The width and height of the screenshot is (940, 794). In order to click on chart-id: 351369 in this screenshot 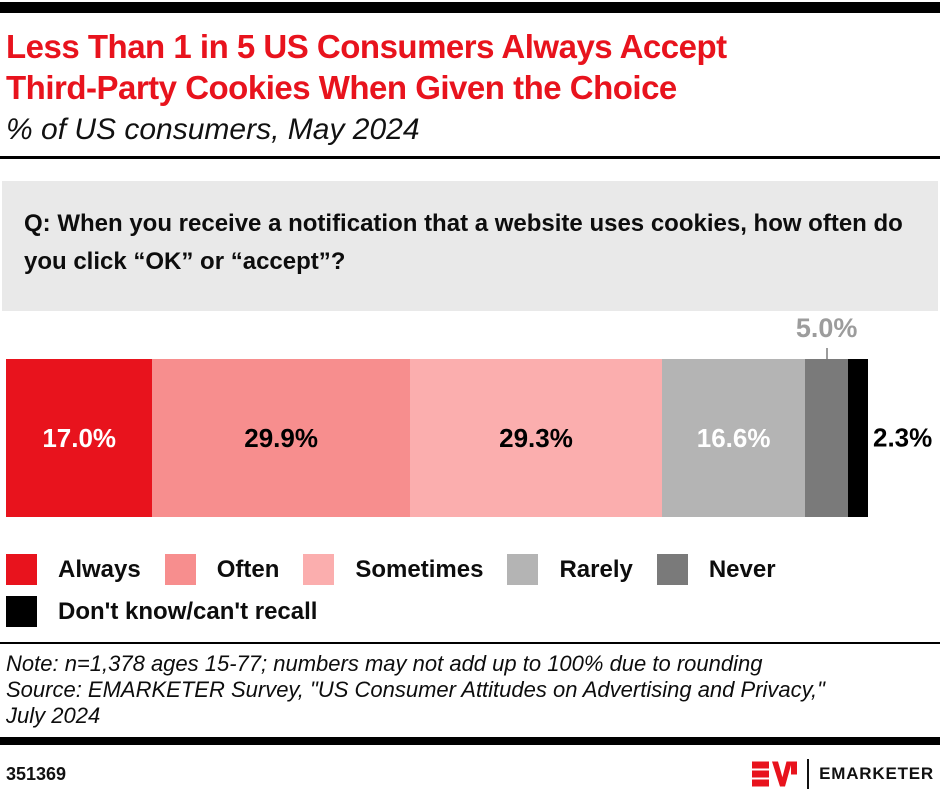, I will do `click(36, 773)`.